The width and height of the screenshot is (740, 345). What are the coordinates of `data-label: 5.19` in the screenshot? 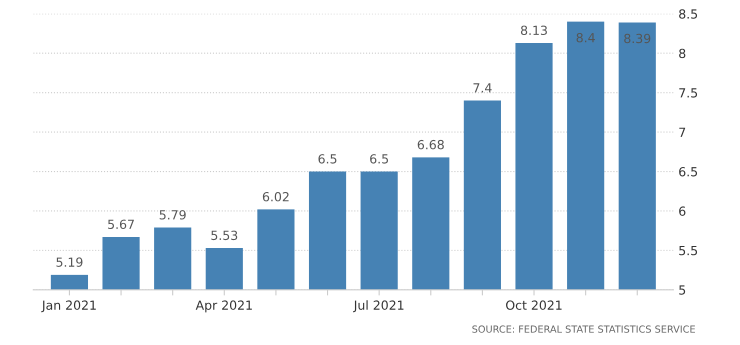 It's located at (69, 262).